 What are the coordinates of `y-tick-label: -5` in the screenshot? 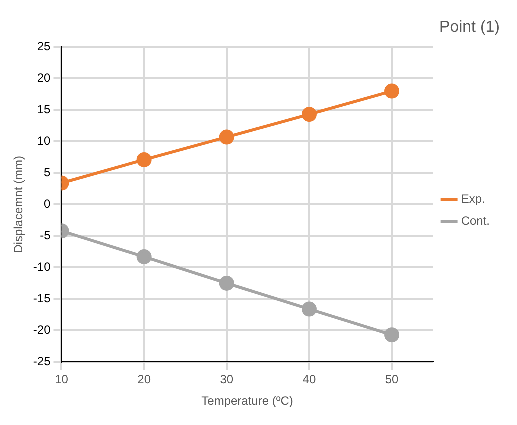 It's located at (46, 235).